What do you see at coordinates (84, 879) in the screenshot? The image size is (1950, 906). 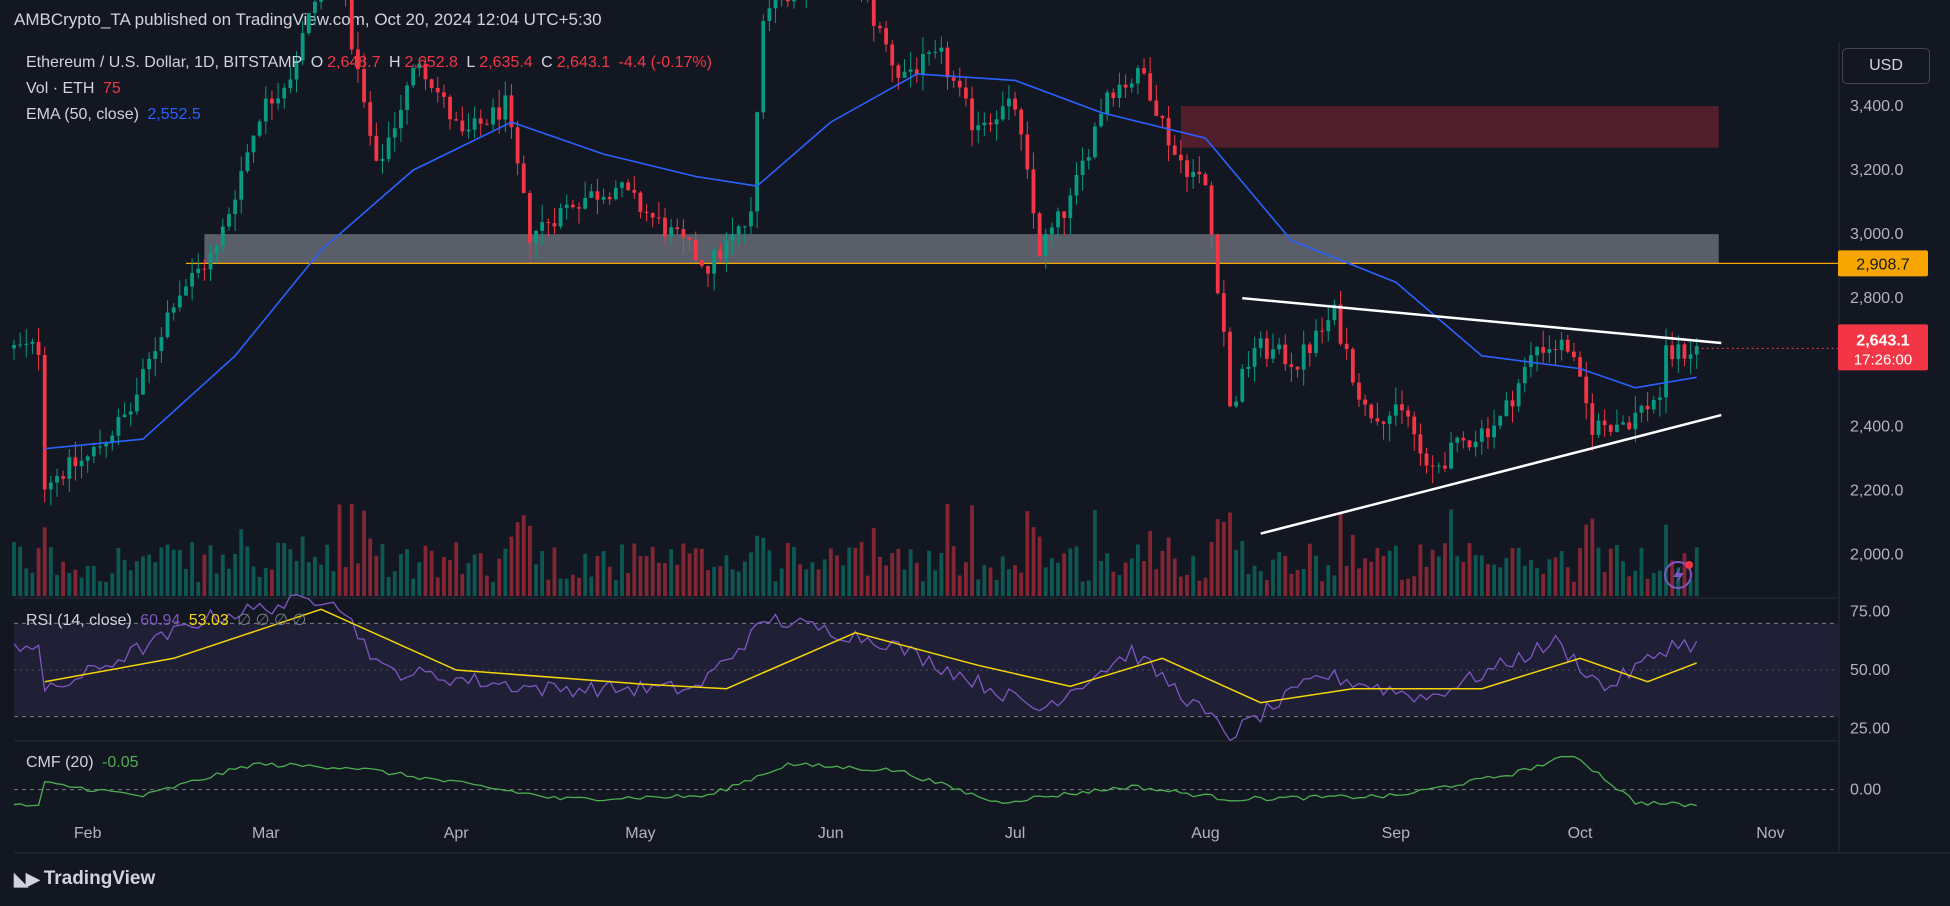 I see `footer-brand: ◣▶ TradingView` at bounding box center [84, 879].